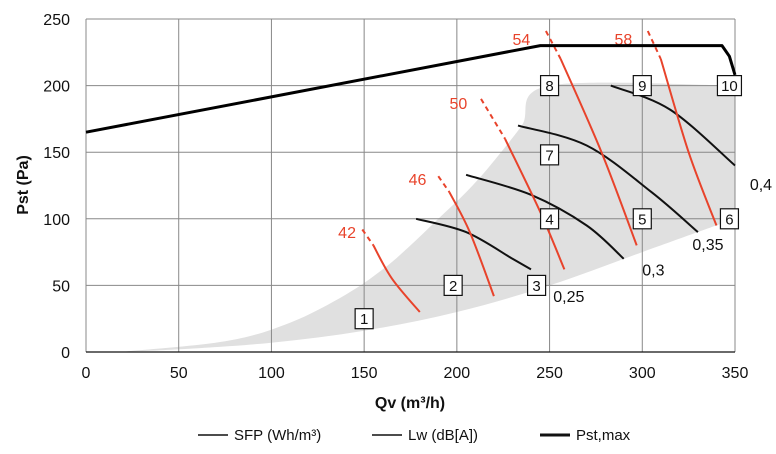 This screenshot has height=454, width=776. What do you see at coordinates (23, 185) in the screenshot?
I see `y-axis-title: Pst (Pa)` at bounding box center [23, 185].